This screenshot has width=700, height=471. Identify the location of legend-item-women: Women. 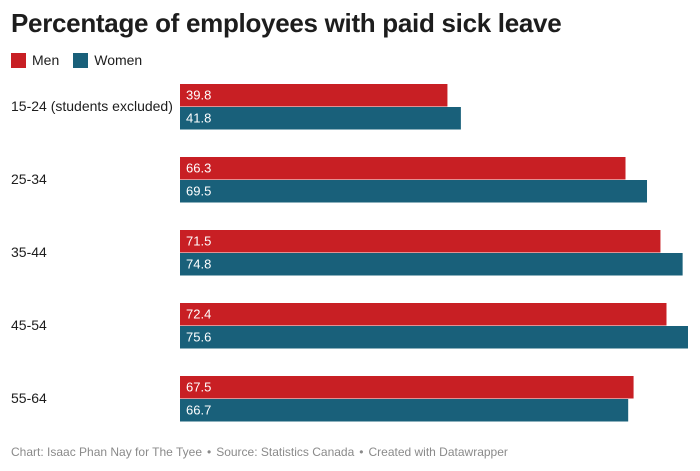
(107, 60).